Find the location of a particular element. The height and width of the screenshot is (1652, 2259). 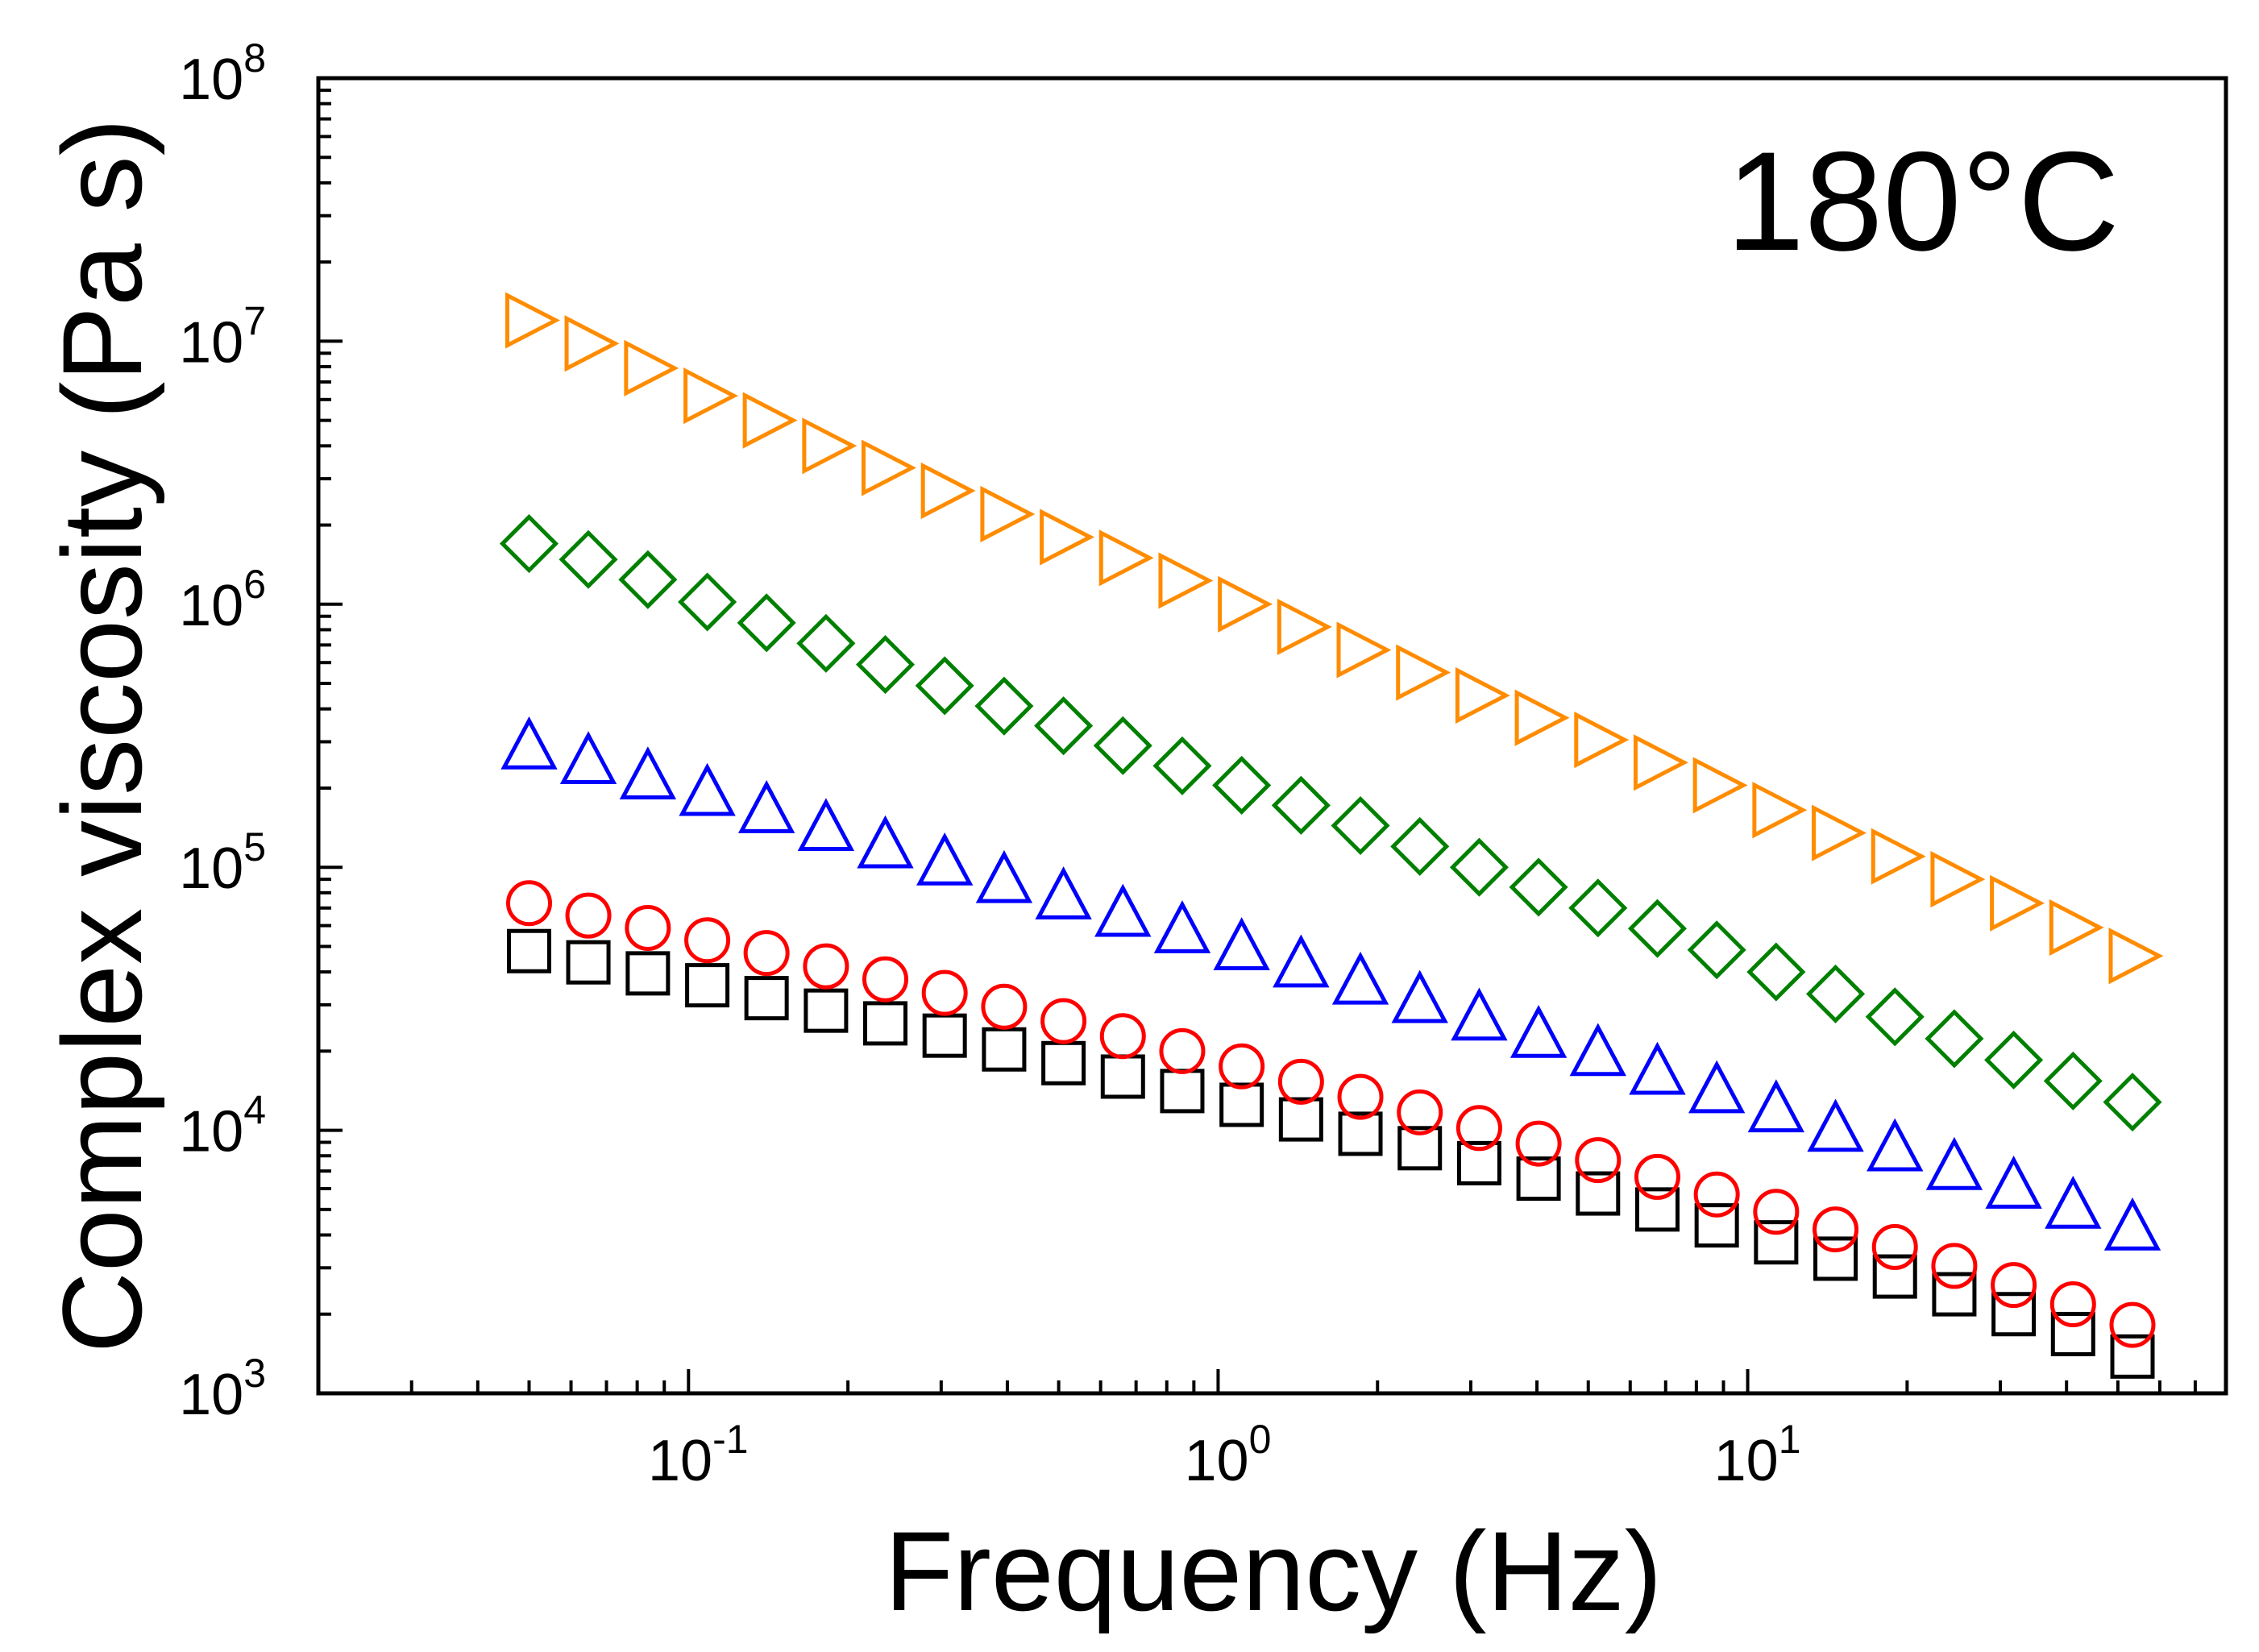

x-tick-label: 10¹ is located at coordinates (1757, 1455).